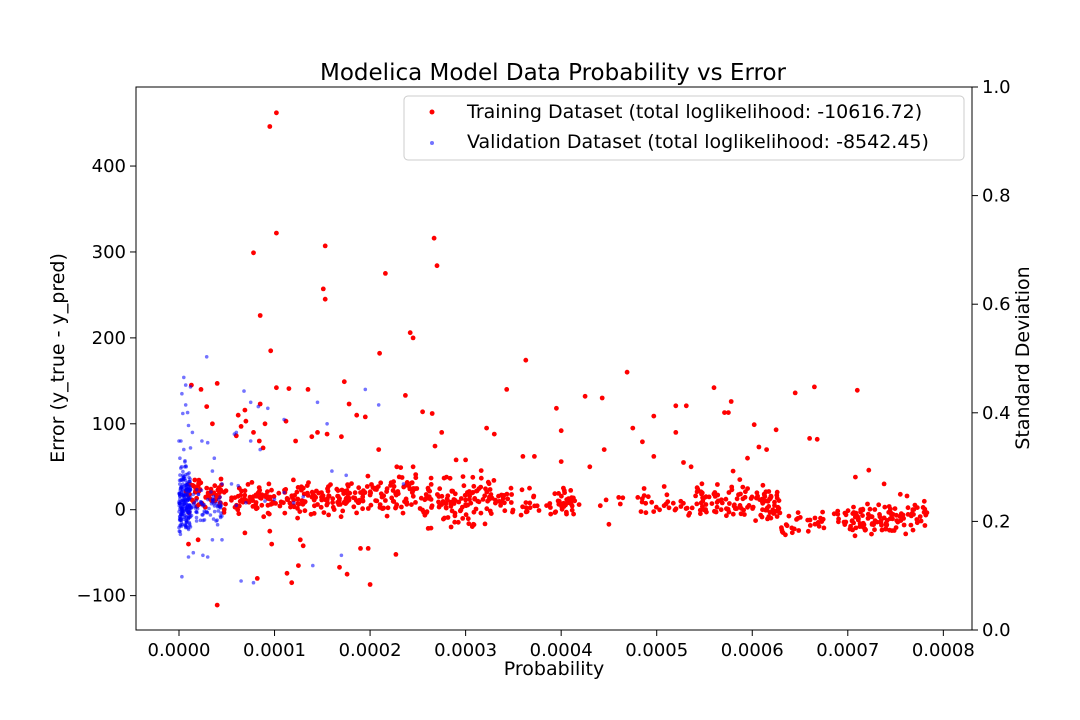 This screenshot has height=720, width=1080. I want to click on y-axis: −100 0 100 200 300 400, so click(106, 381).